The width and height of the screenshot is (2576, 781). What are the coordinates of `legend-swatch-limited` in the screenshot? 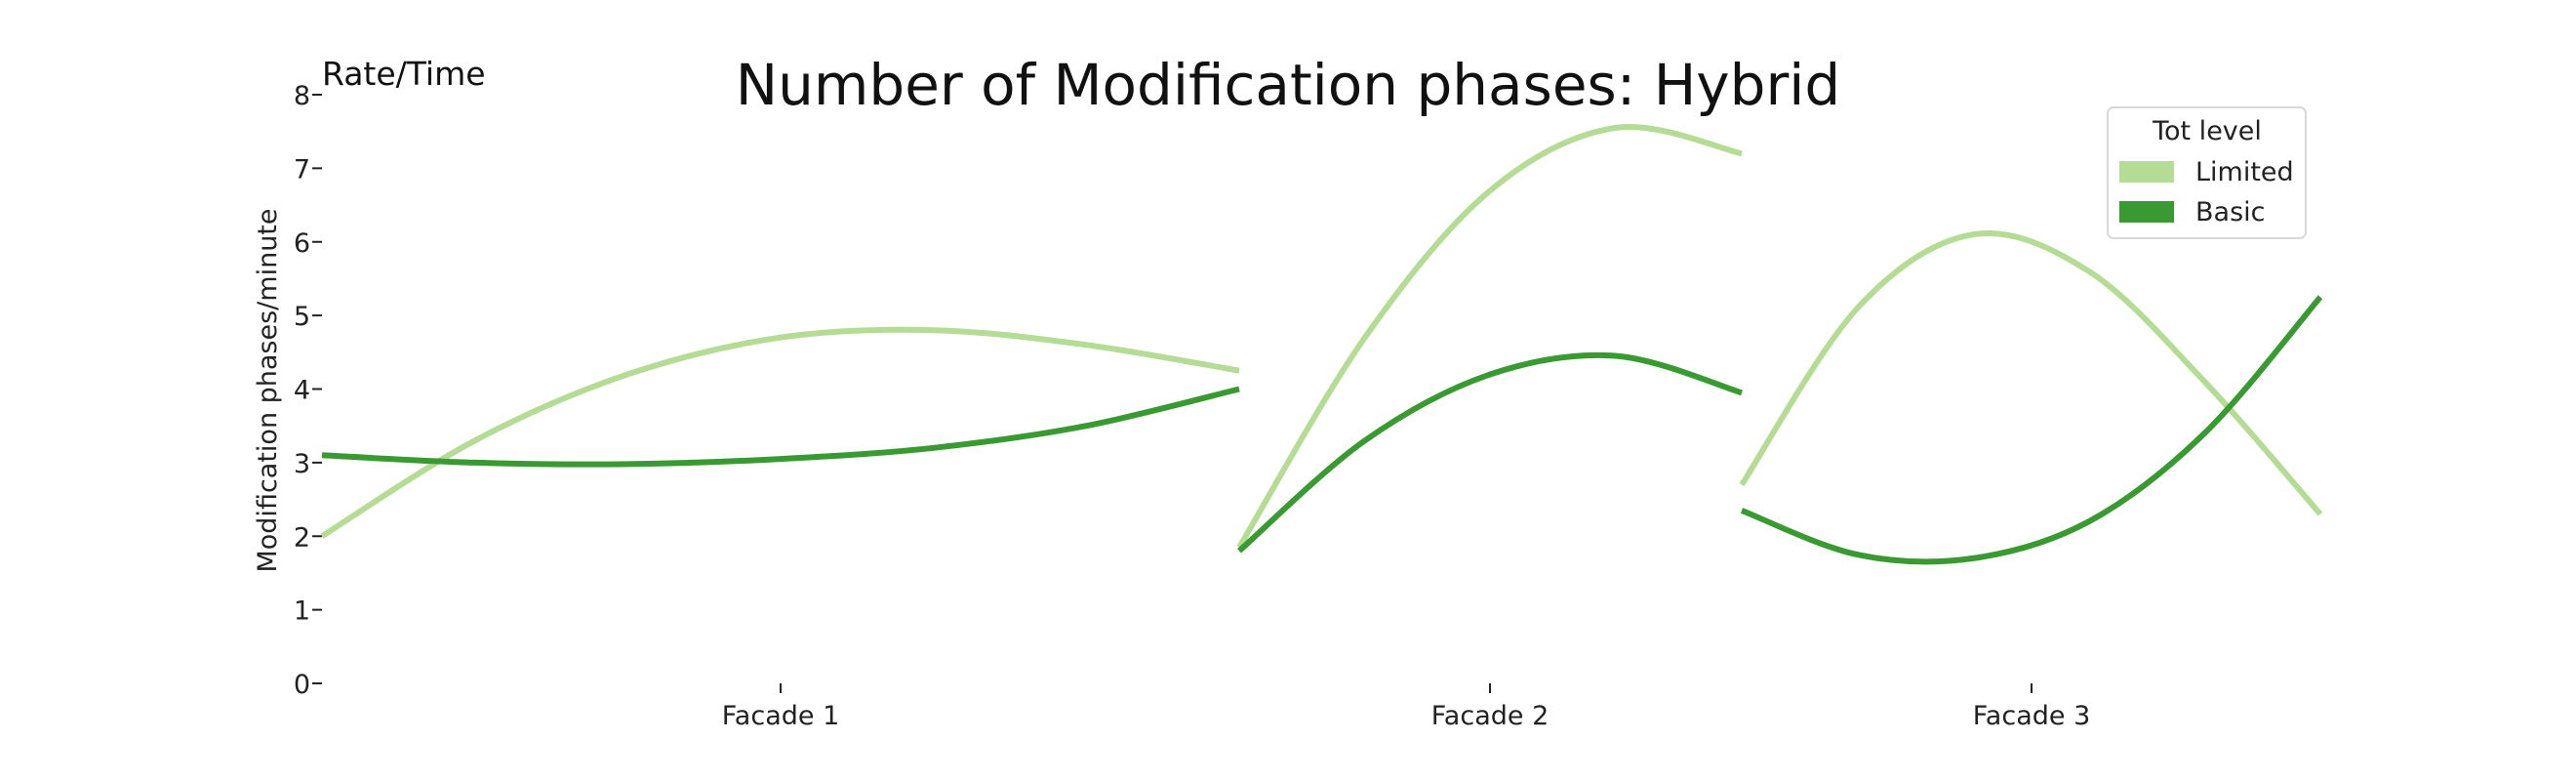 It's located at (2146, 172).